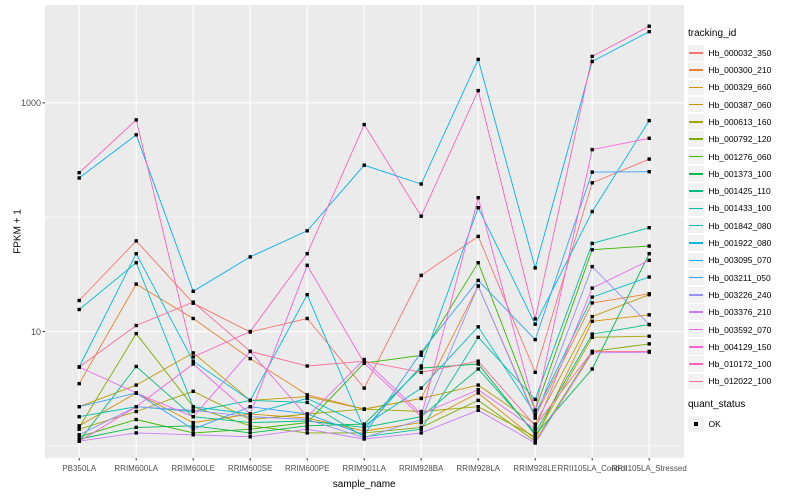  I want to click on legend-item-label: Hb_012022_100, so click(740, 381).